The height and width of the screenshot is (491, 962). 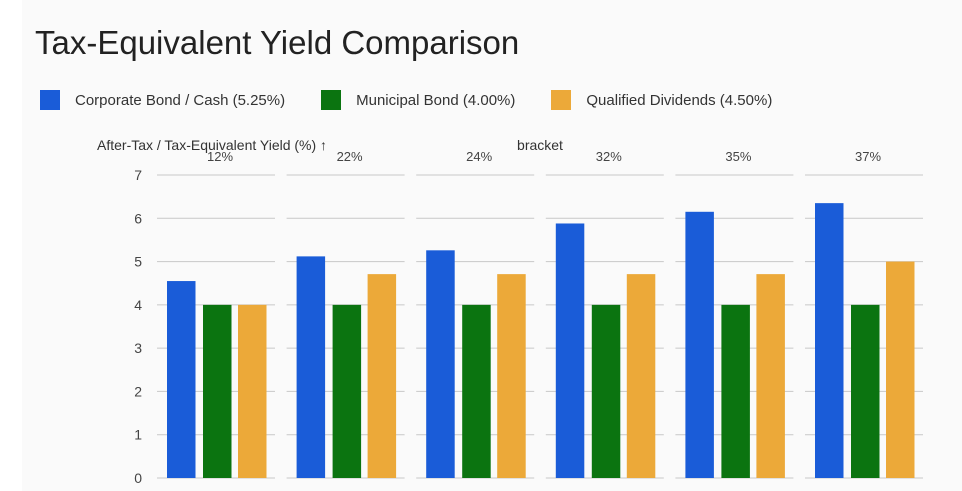 I want to click on legend-item-dividends: Qualified Dividends (4.50%), so click(x=661, y=100).